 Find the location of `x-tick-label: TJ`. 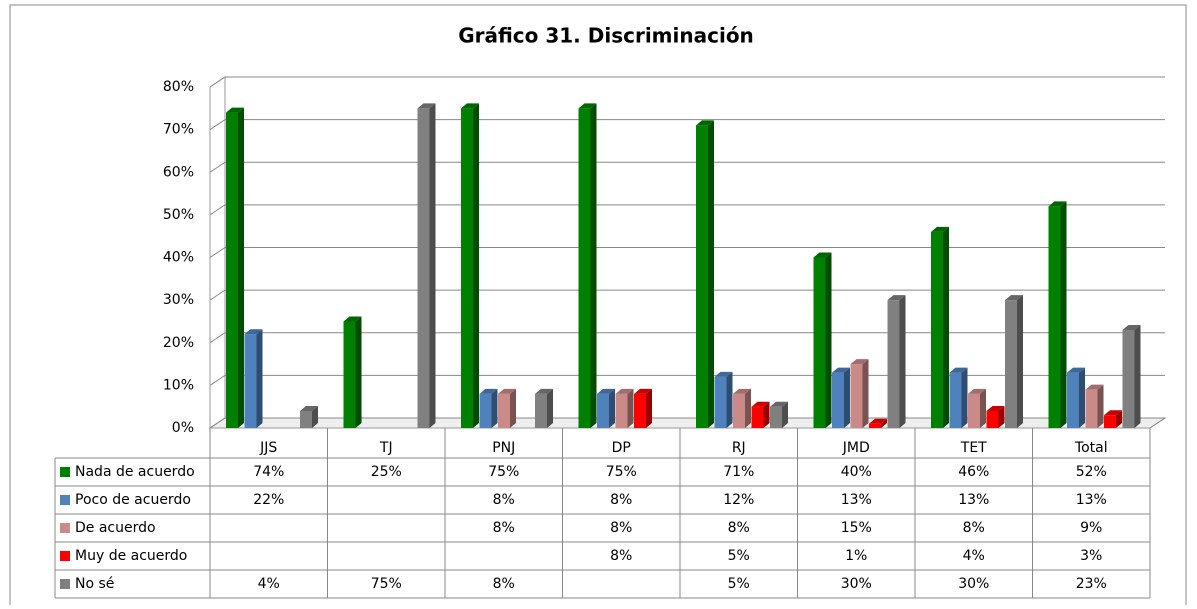

x-tick-label: TJ is located at coordinates (386, 448).